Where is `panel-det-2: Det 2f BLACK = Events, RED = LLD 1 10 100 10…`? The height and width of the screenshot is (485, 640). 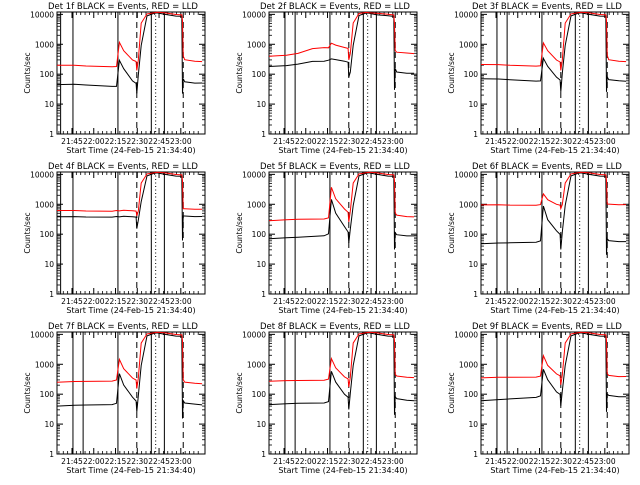 panel-det-2: Det 2f BLACK = Events, RED = LLD 1 10 100 10… is located at coordinates (326, 78).